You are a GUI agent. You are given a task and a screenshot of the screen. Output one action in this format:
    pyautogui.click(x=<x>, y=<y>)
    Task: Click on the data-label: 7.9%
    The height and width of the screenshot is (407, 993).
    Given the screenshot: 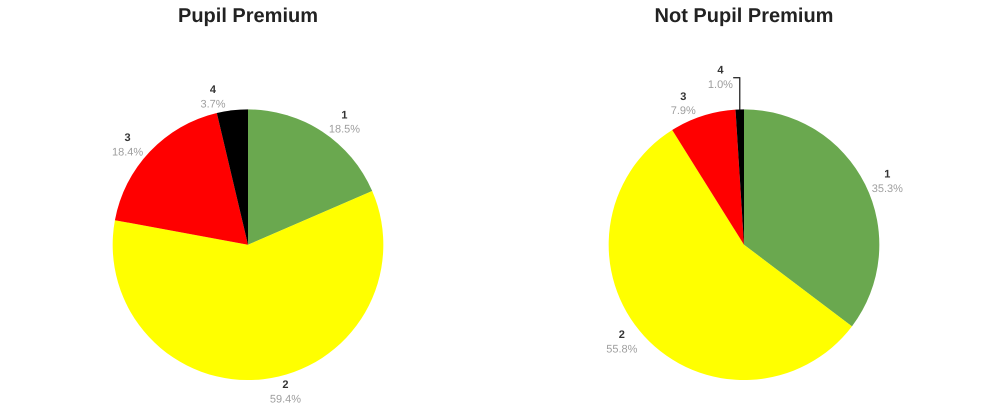 What is the action you would take?
    pyautogui.click(x=683, y=111)
    